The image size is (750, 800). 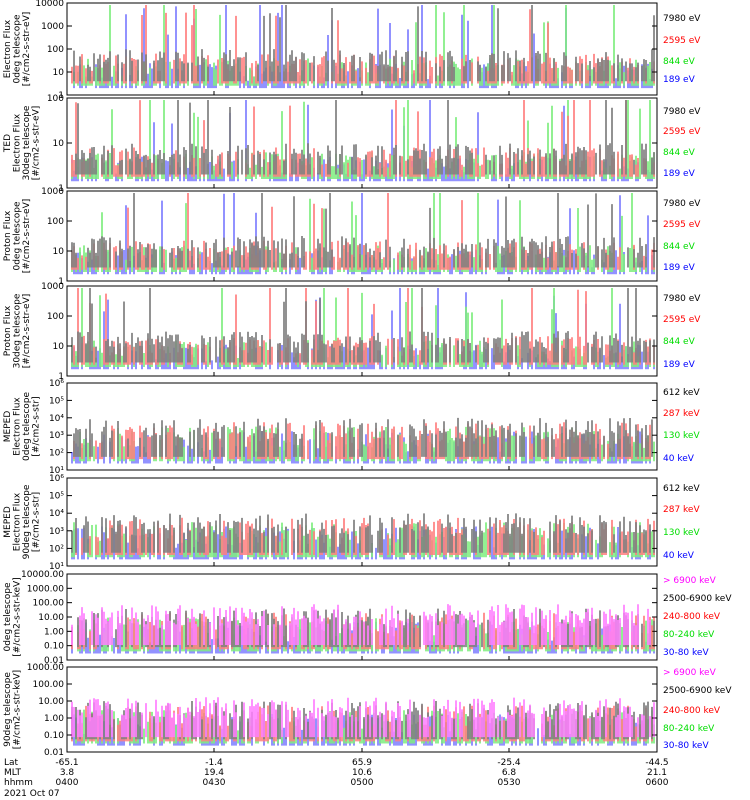 I want to click on y-axis-label-line: Proton Flux, so click(x=8, y=235).